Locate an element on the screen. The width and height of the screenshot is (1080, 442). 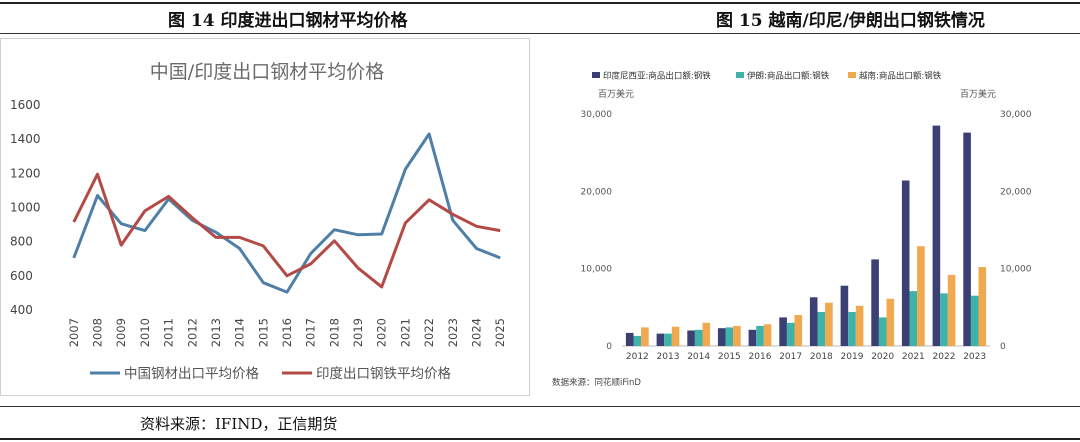
chart-source-note: 数据来源：同花顺iFinD is located at coordinates (596, 382).